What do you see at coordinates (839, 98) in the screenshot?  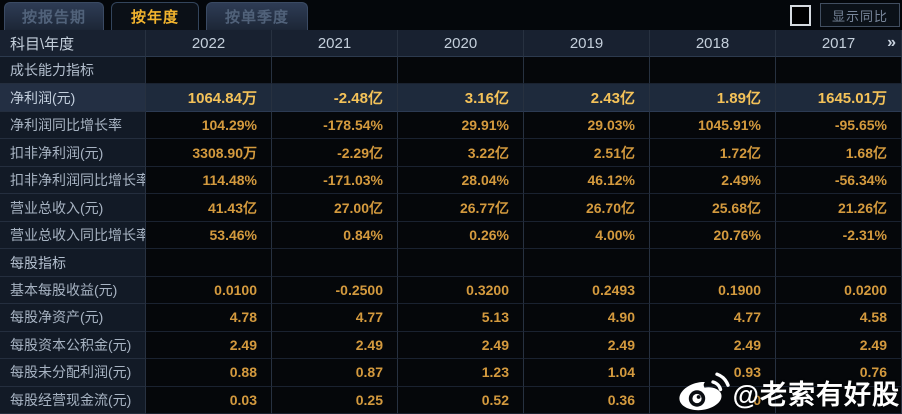 I see `value-cell: 1645.01万` at bounding box center [839, 98].